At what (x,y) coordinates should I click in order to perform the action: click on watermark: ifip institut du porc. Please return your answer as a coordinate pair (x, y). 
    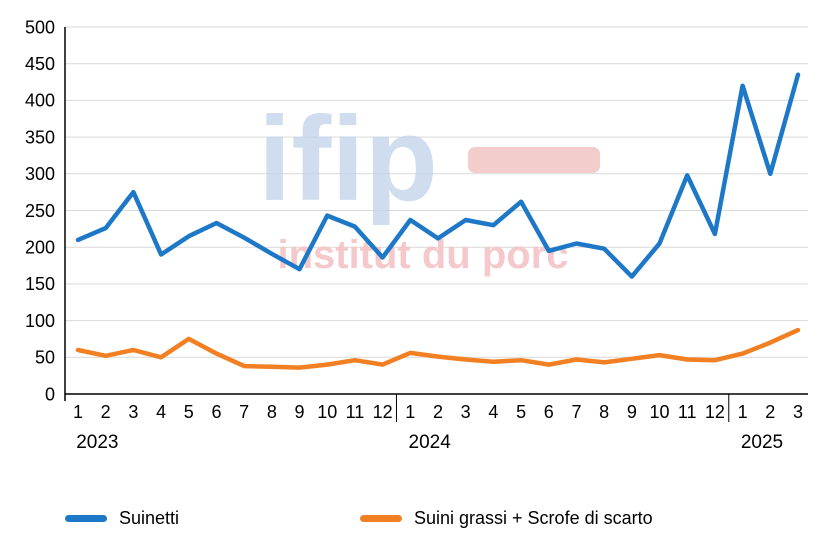
    Looking at the image, I should click on (429, 184).